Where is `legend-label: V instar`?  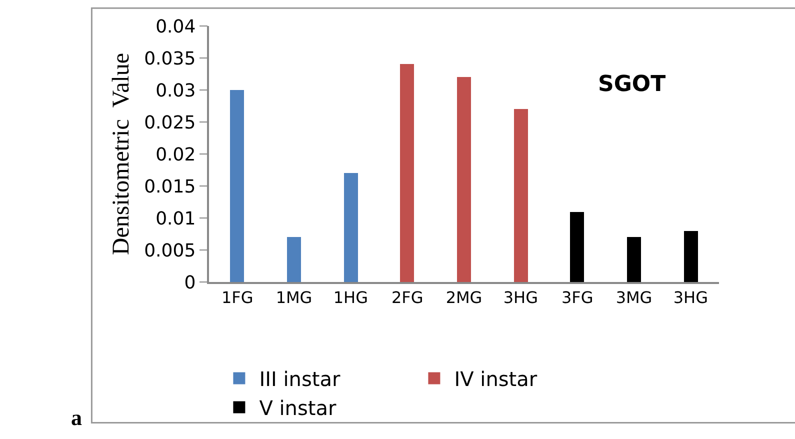 legend-label: V instar is located at coordinates (298, 408).